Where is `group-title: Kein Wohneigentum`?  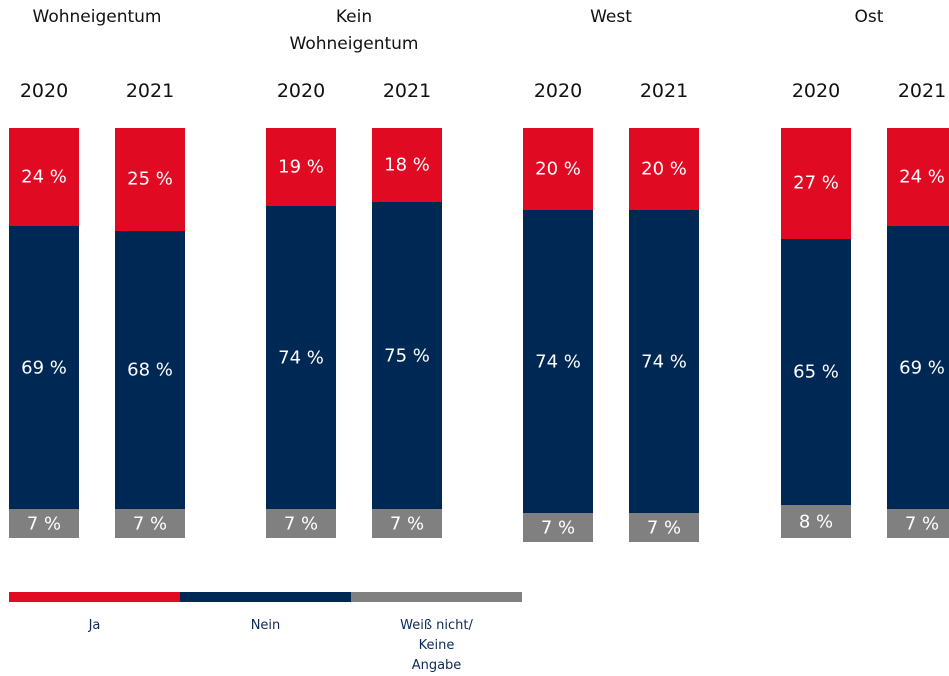 group-title: Kein Wohneigentum is located at coordinates (354, 30).